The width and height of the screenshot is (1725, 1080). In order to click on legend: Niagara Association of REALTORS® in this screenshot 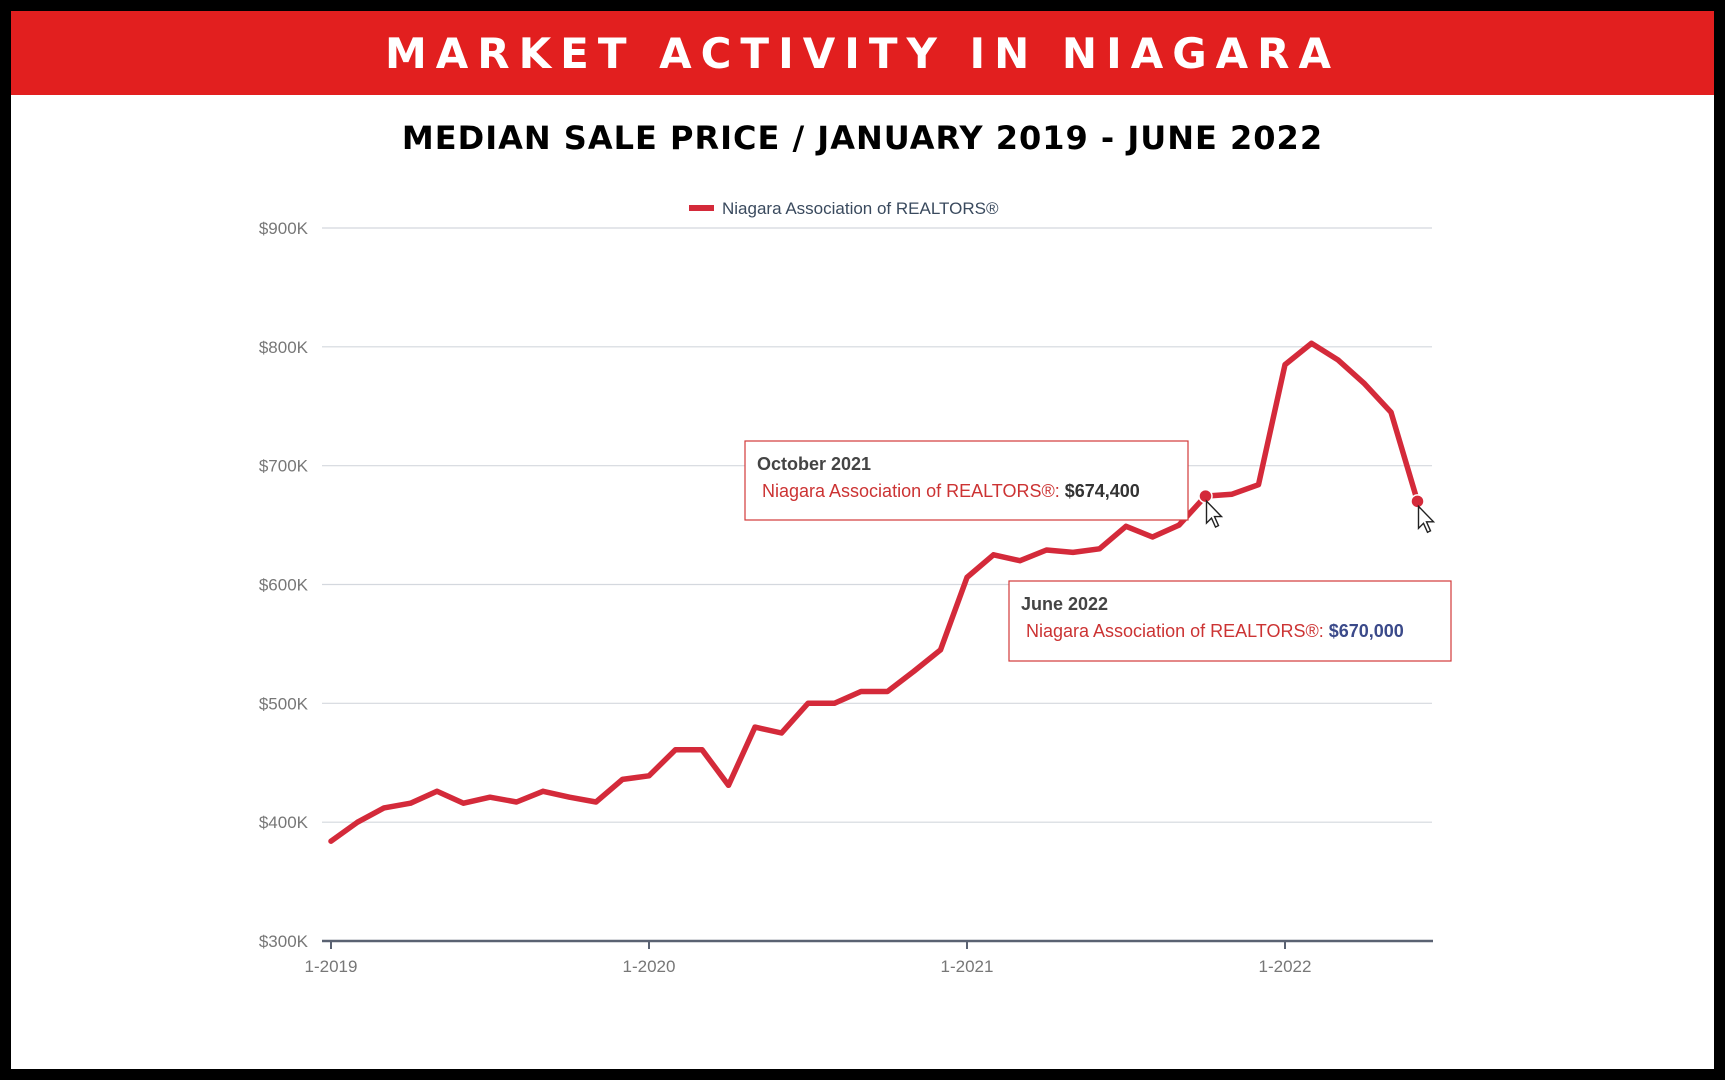, I will do `click(844, 208)`.